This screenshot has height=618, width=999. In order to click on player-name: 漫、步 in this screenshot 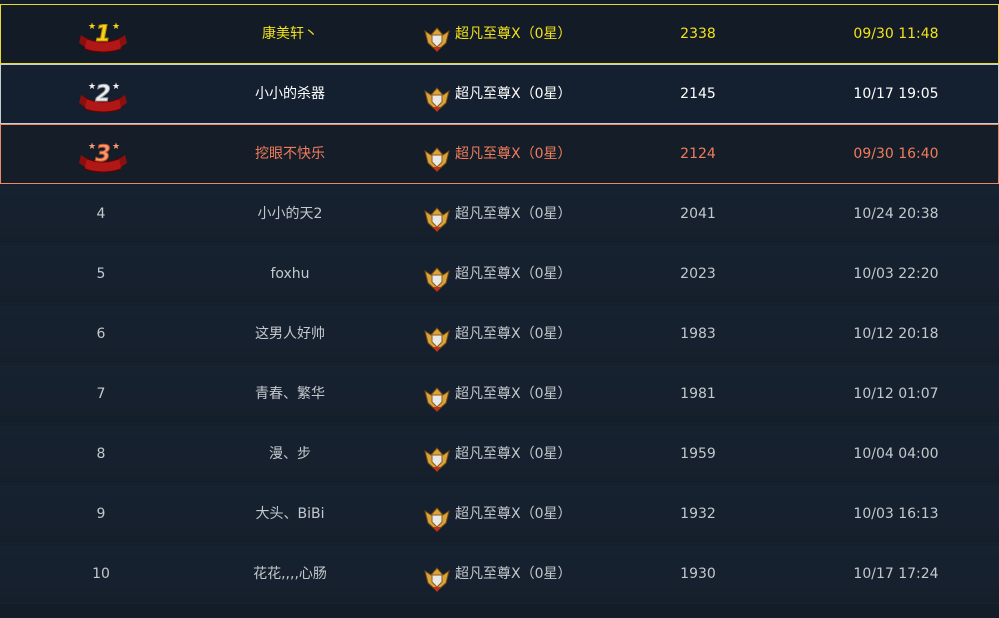, I will do `click(290, 454)`.